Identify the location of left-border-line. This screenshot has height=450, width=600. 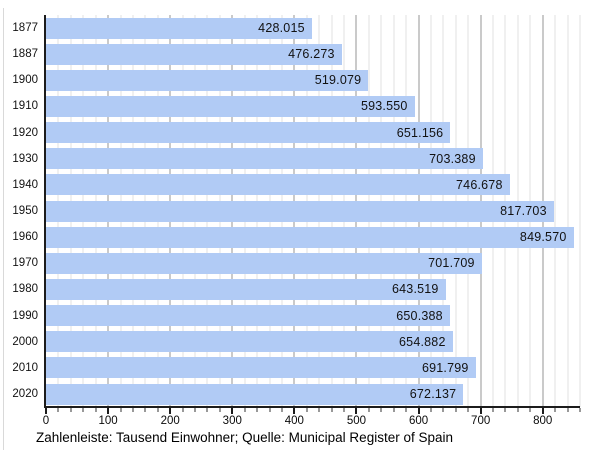
(3, 229).